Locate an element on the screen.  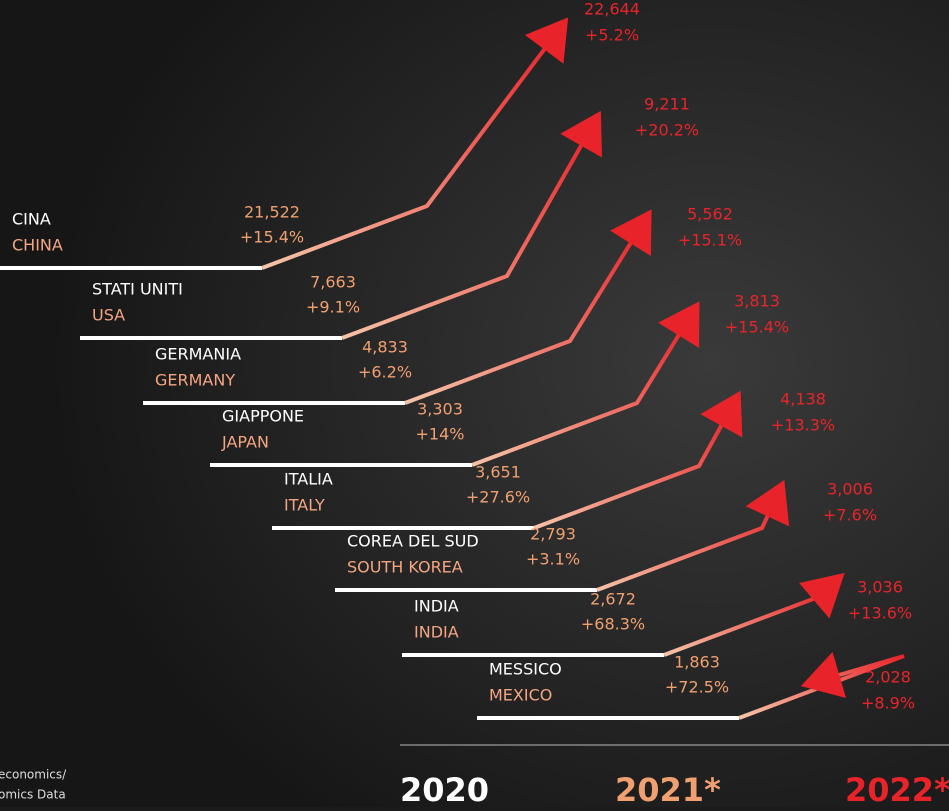
growth-2020: +14% is located at coordinates (440, 434).